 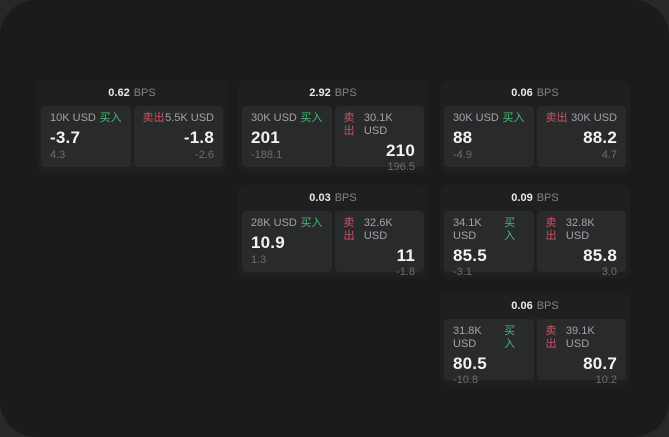 What do you see at coordinates (58, 155) in the screenshot?
I see `buy-sub-value: 4.3` at bounding box center [58, 155].